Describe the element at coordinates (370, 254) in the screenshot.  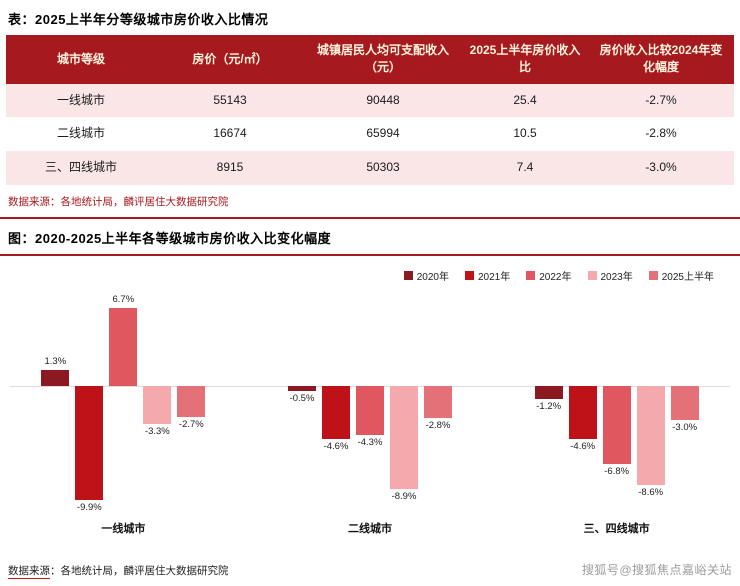
I see `chart-title-divider` at that location.